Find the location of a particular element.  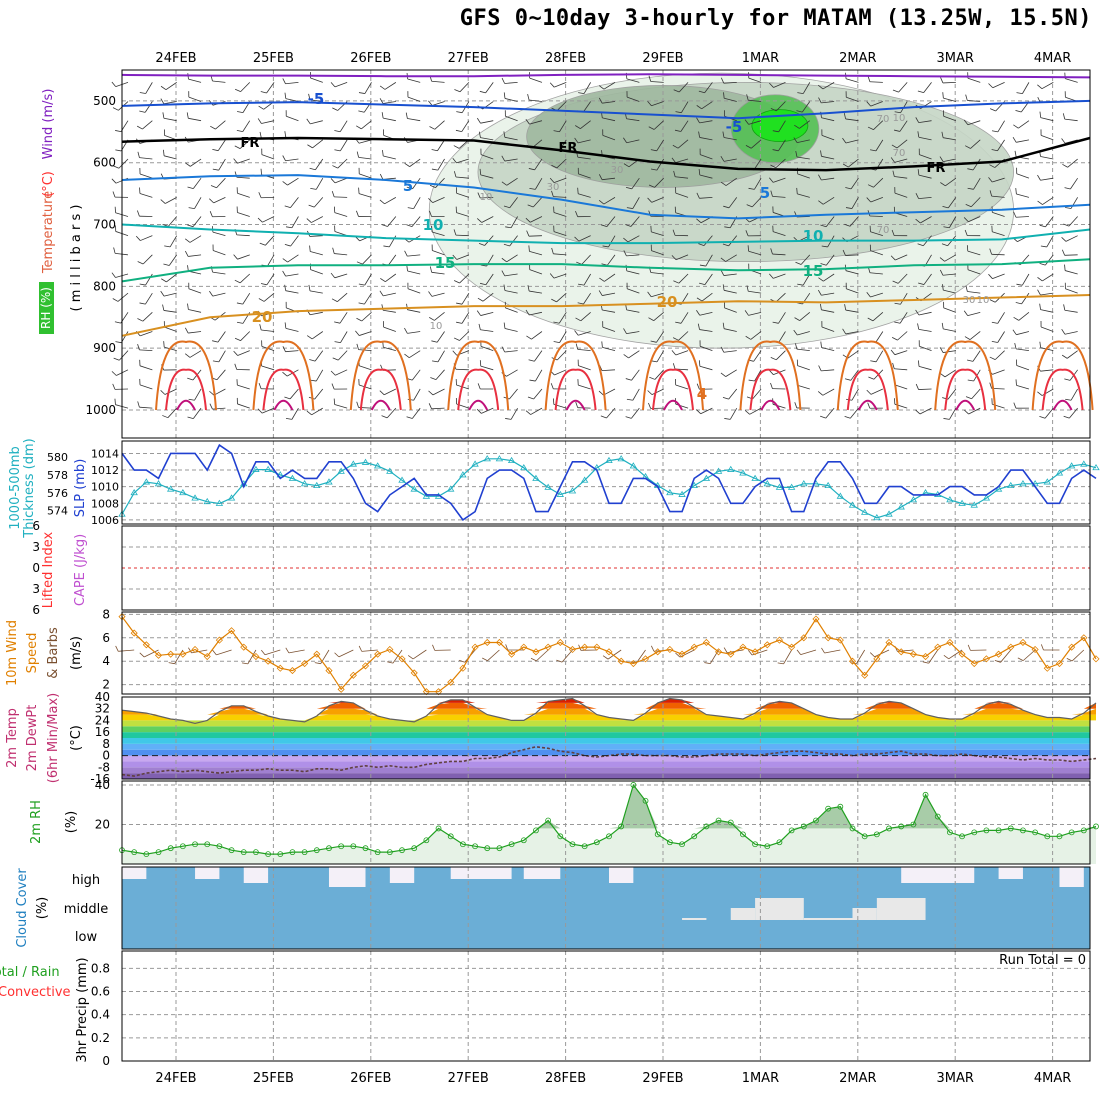

pressure-tick-label: 600 is located at coordinates (104, 163).